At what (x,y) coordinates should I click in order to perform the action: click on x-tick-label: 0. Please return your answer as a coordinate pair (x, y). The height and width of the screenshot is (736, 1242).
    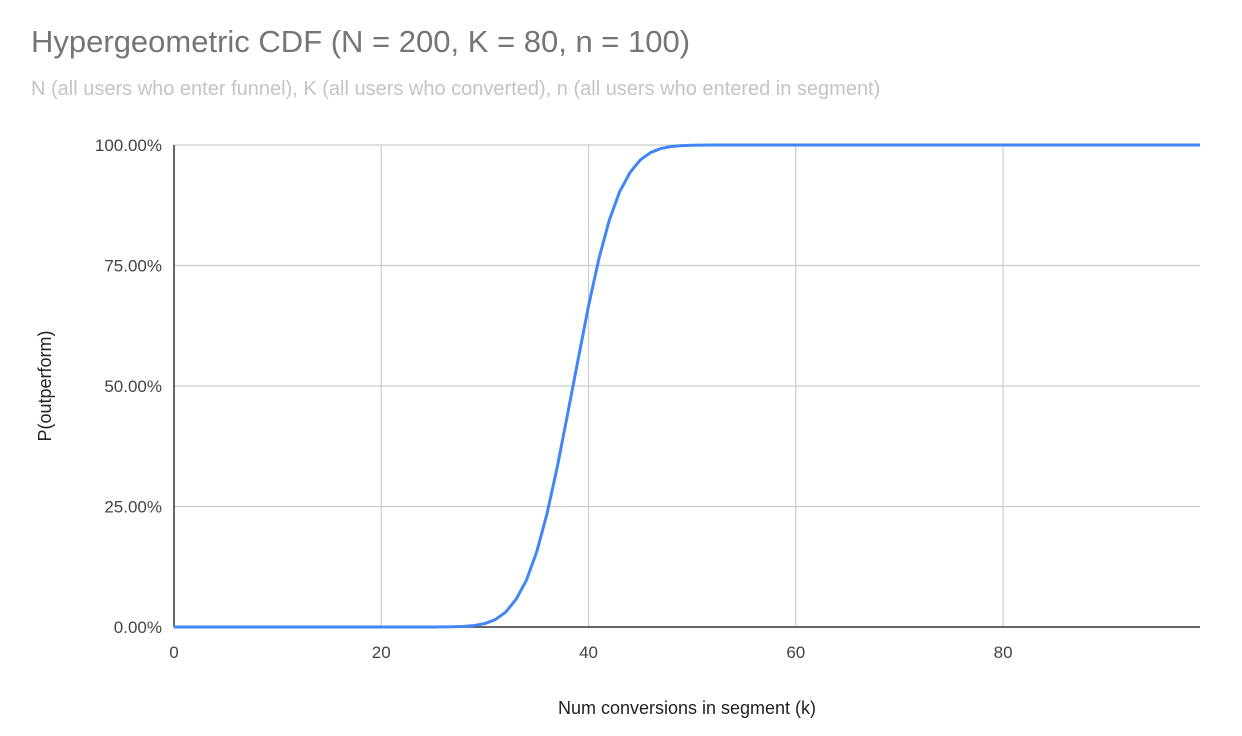
    Looking at the image, I should click on (173, 652).